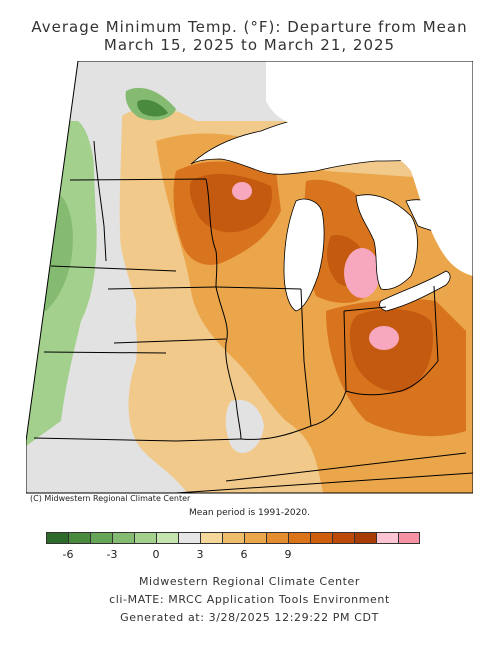 The width and height of the screenshot is (499, 667). I want to click on mean-period-note: Mean period is 1991-2020., so click(249, 513).